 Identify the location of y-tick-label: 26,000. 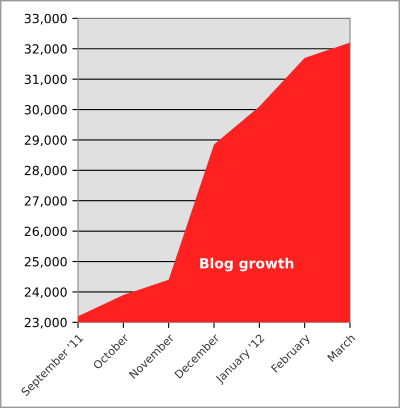
(45, 232).